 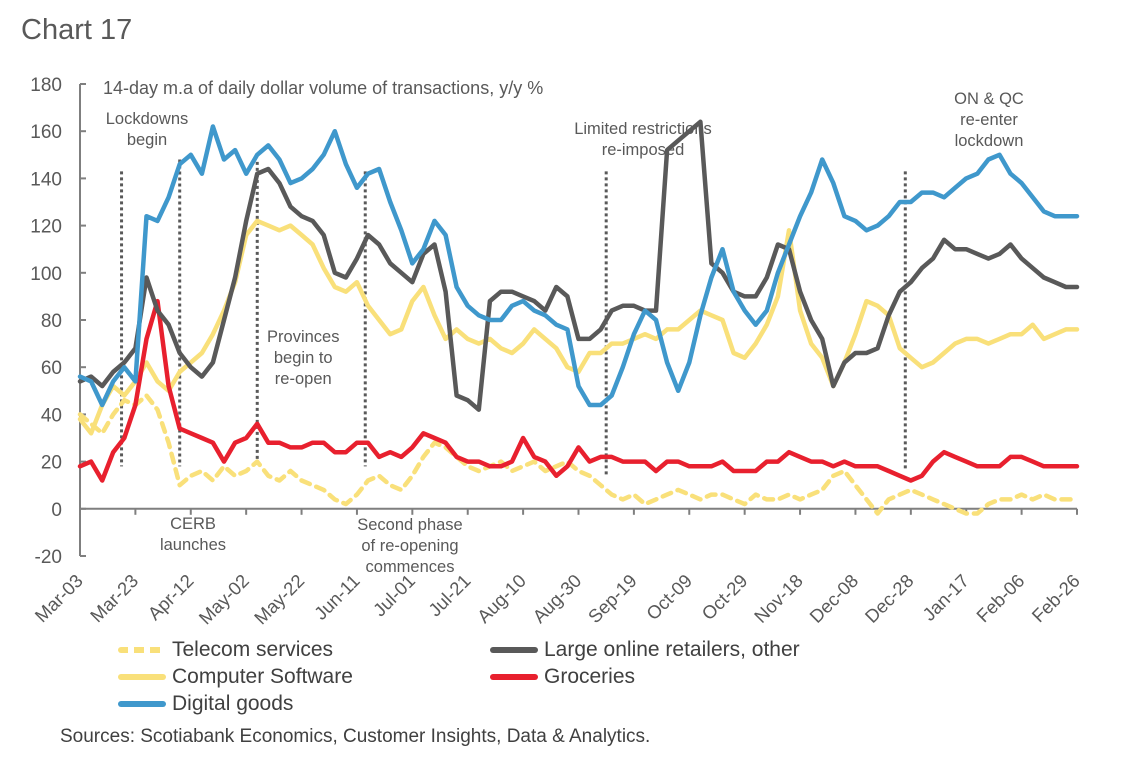 What do you see at coordinates (514, 650) in the screenshot?
I see `legend-swatch-large-online` at bounding box center [514, 650].